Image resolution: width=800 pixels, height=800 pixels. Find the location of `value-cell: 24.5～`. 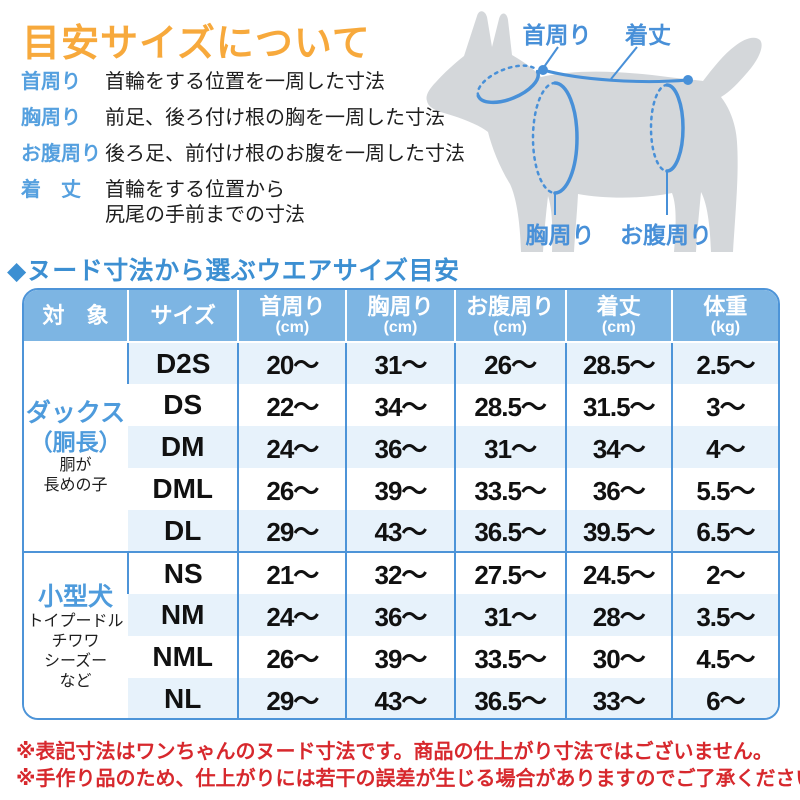

value-cell: 24.5～ is located at coordinates (618, 572).